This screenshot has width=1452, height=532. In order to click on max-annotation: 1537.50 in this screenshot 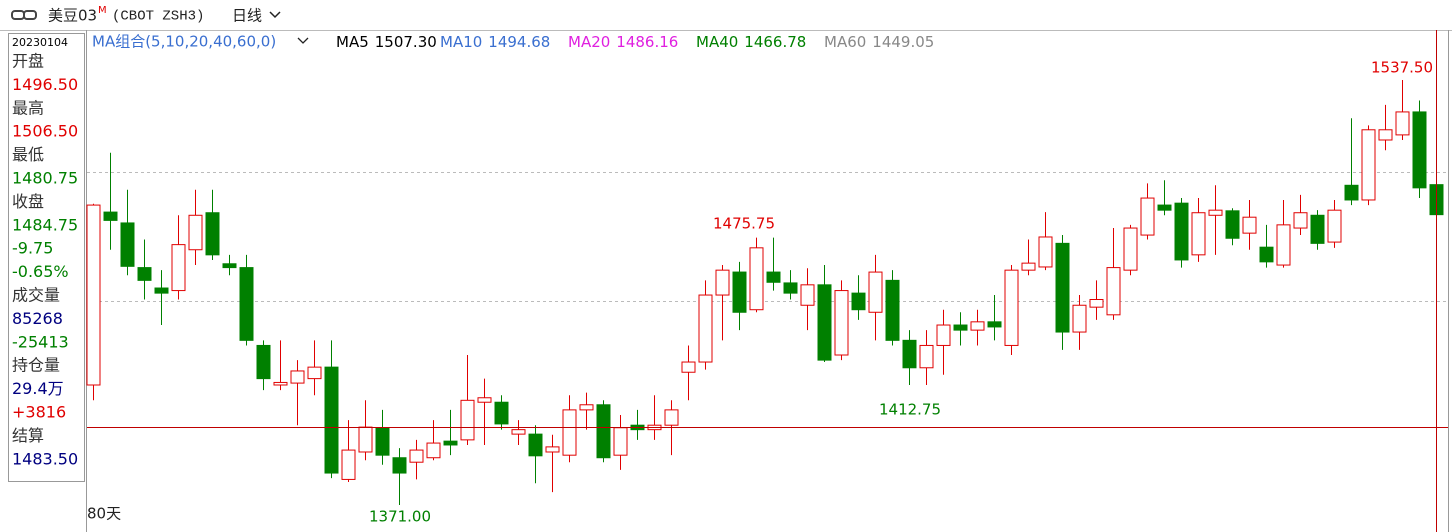, I will do `click(1402, 68)`.